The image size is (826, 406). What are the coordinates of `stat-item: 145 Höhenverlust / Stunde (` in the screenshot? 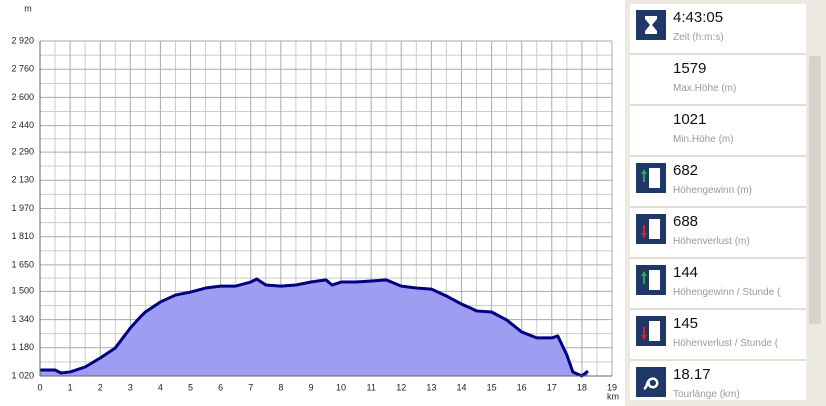 It's located at (718, 335).